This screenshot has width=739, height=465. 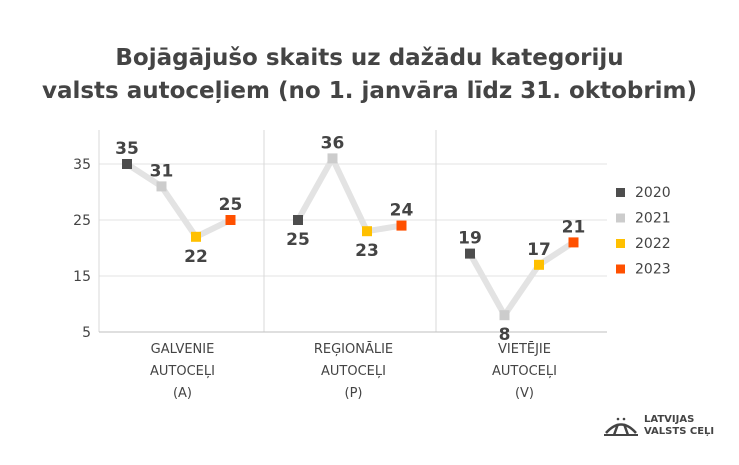 I want to click on data-label: 8, so click(x=505, y=335).